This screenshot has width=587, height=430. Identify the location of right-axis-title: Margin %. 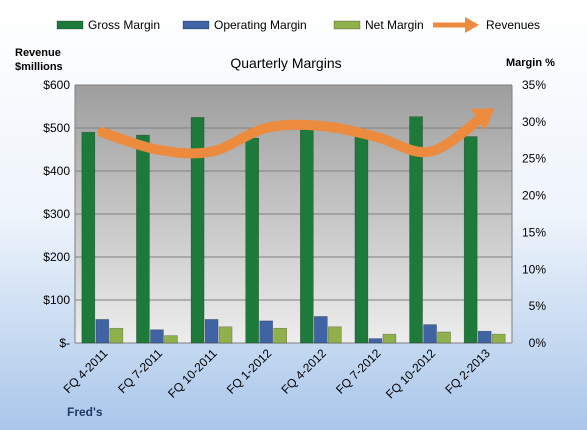
(530, 63).